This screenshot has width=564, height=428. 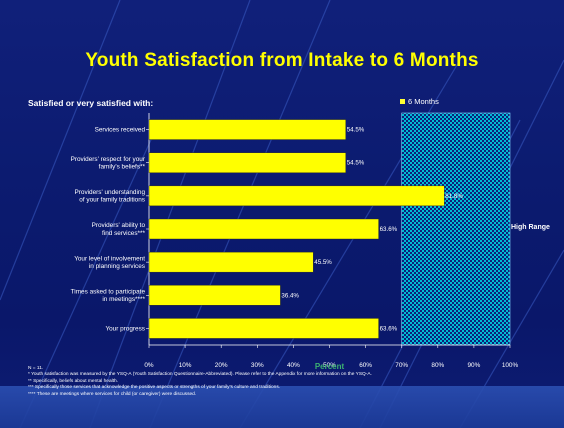 What do you see at coordinates (36, 368) in the screenshot?
I see `footnote-n: N = 11.` at bounding box center [36, 368].